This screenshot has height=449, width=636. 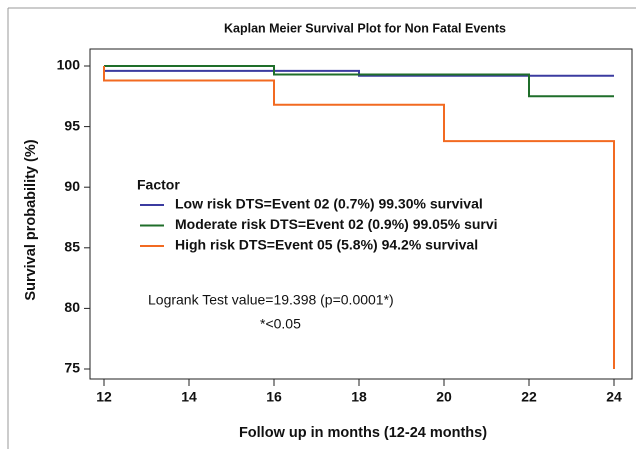 What do you see at coordinates (158, 185) in the screenshot?
I see `legend-title: Factor` at bounding box center [158, 185].